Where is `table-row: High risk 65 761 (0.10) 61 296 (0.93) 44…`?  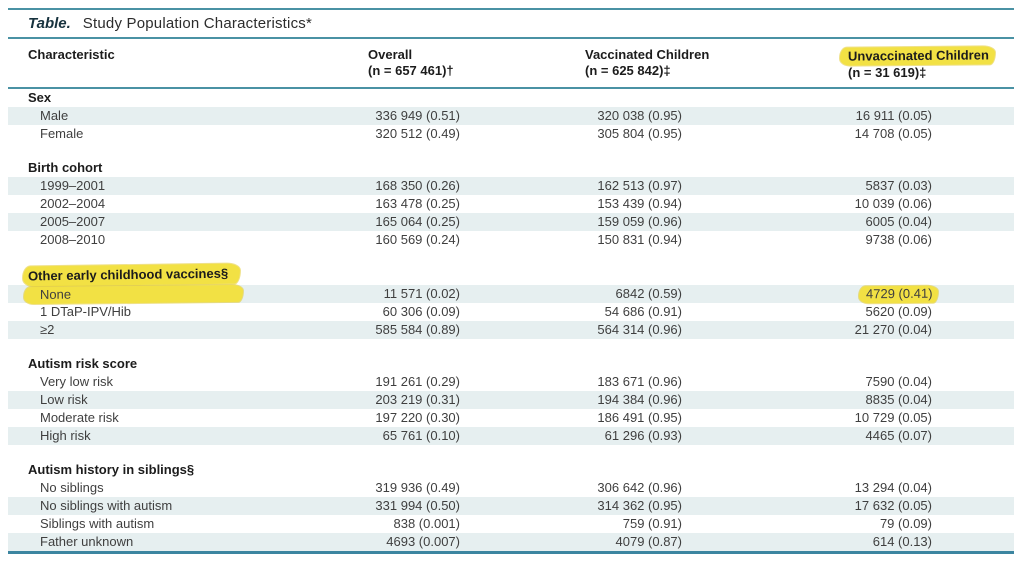 table-row: High risk 65 761 (0.10) 61 296 (0.93) 44… is located at coordinates (511, 436).